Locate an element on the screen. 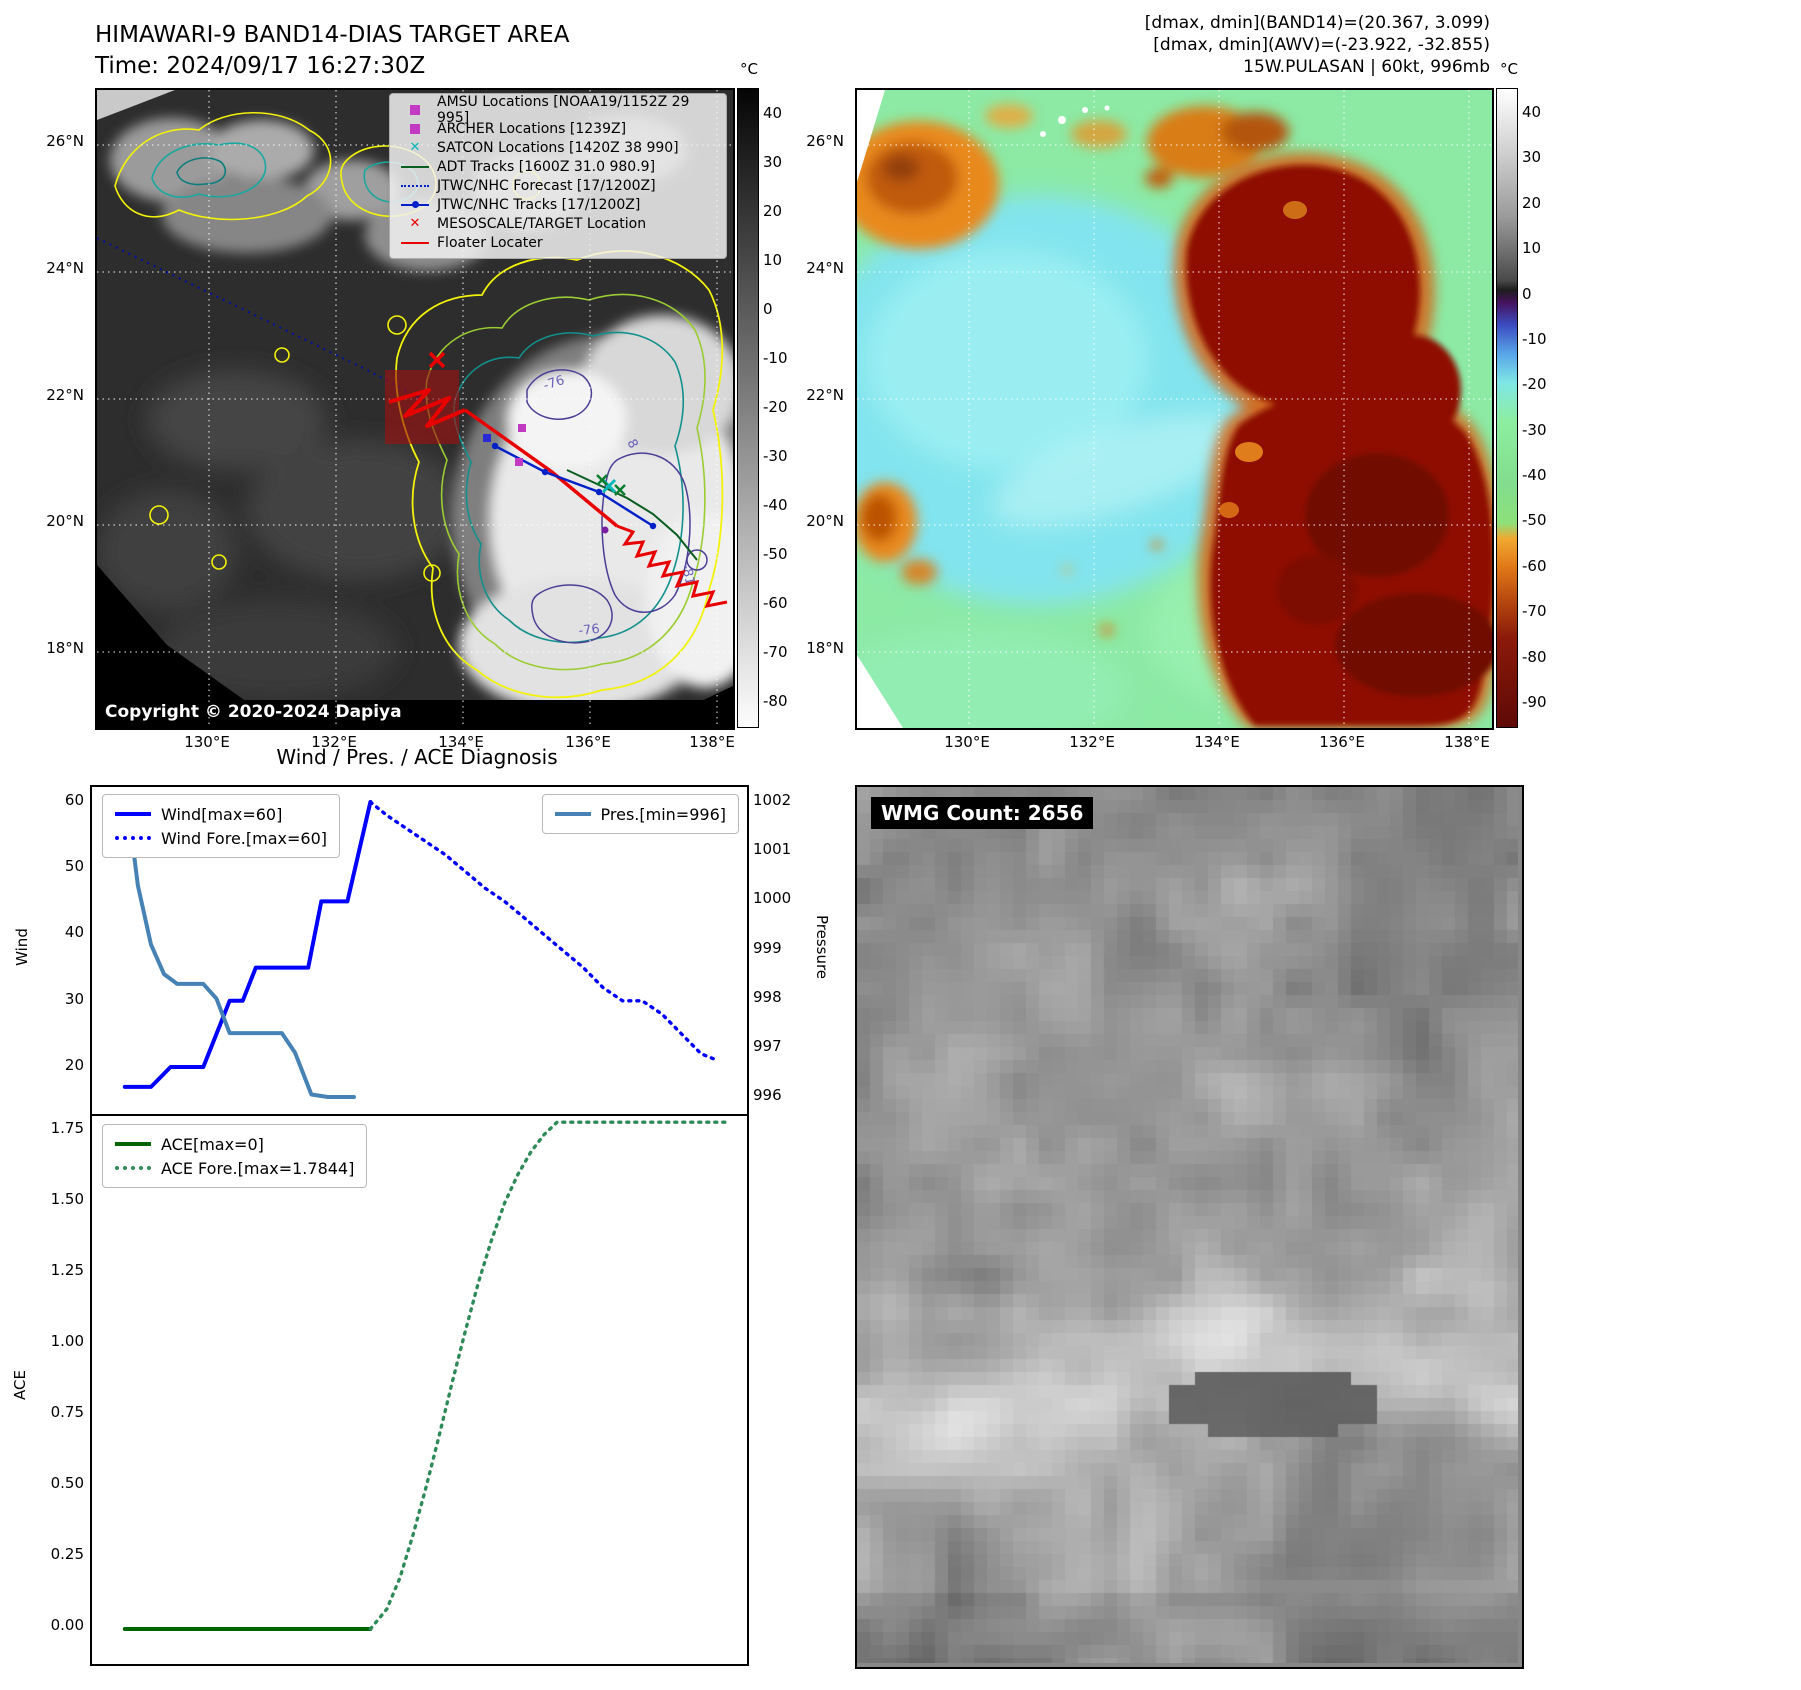 Image resolution: width=1801 pixels, height=1690 pixels. pressure-ytick: 1000 is located at coordinates (772, 898).